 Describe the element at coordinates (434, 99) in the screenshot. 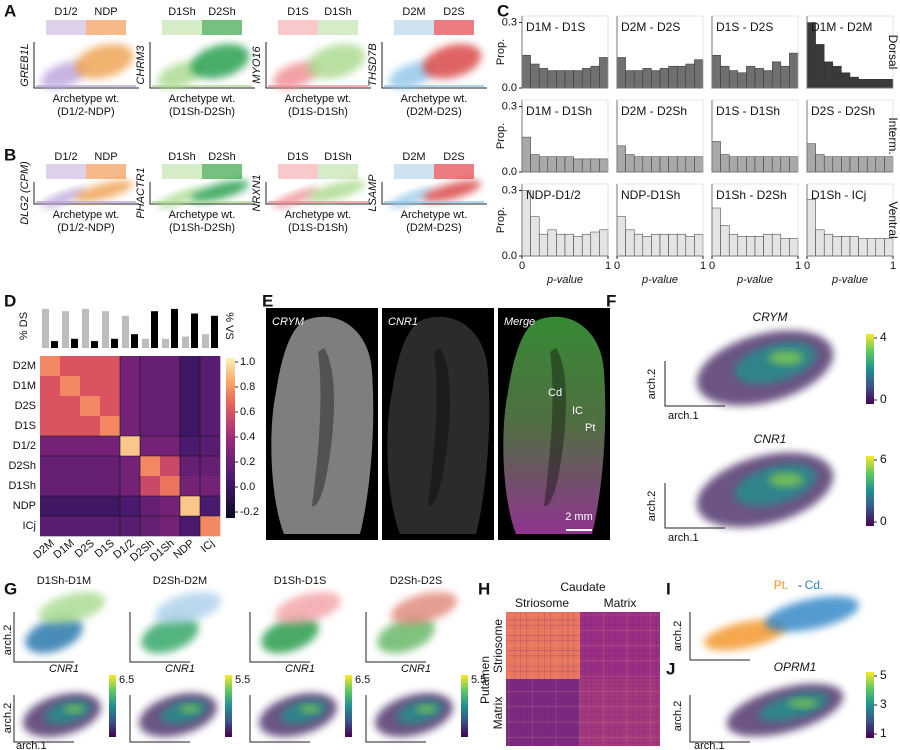

I see `x-label: Archetype wt.` at that location.